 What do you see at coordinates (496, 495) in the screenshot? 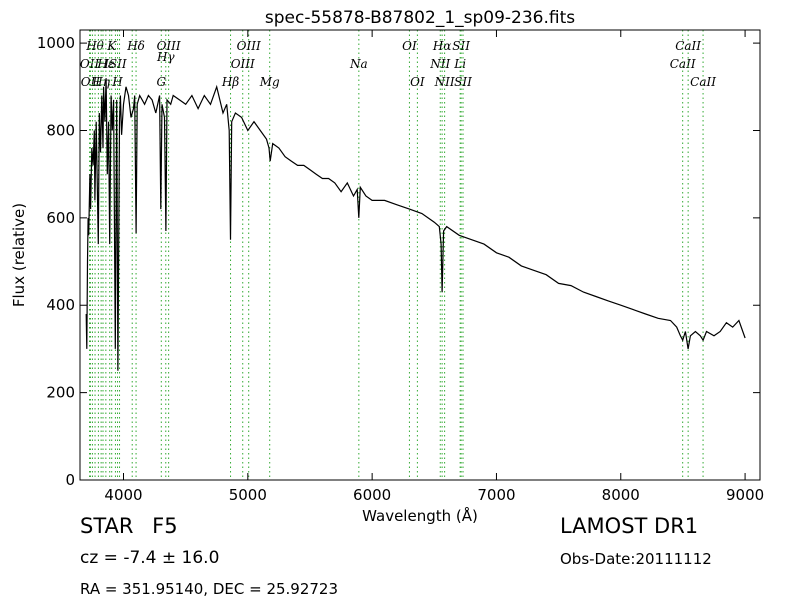
I see `x-tick-label: 7000` at bounding box center [496, 495].